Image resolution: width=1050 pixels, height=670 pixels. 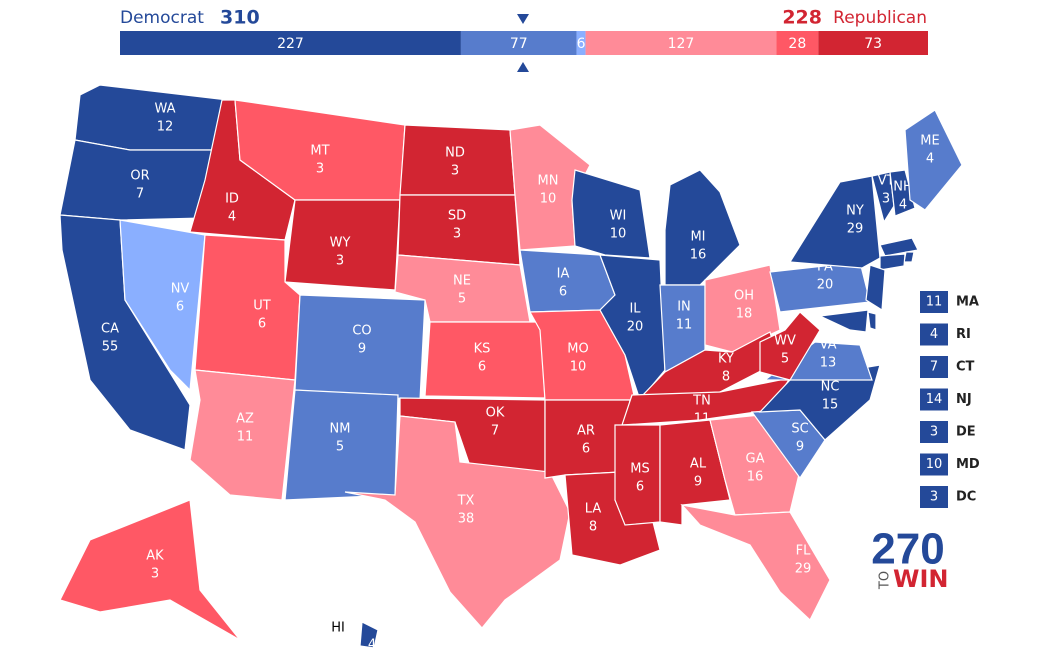 What do you see at coordinates (726, 359) in the screenshot?
I see `state-abbr: KY` at bounding box center [726, 359].